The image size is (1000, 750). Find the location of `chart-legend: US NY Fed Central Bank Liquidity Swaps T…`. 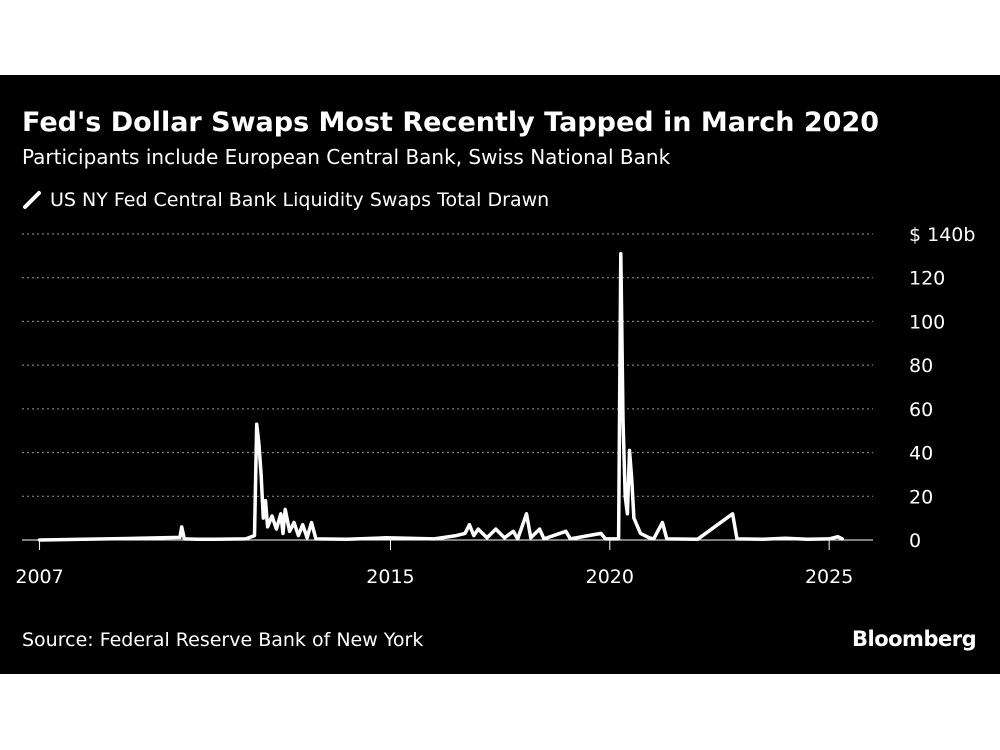

chart-legend: US NY Fed Central Bank Liquidity Swaps T… is located at coordinates (285, 200).